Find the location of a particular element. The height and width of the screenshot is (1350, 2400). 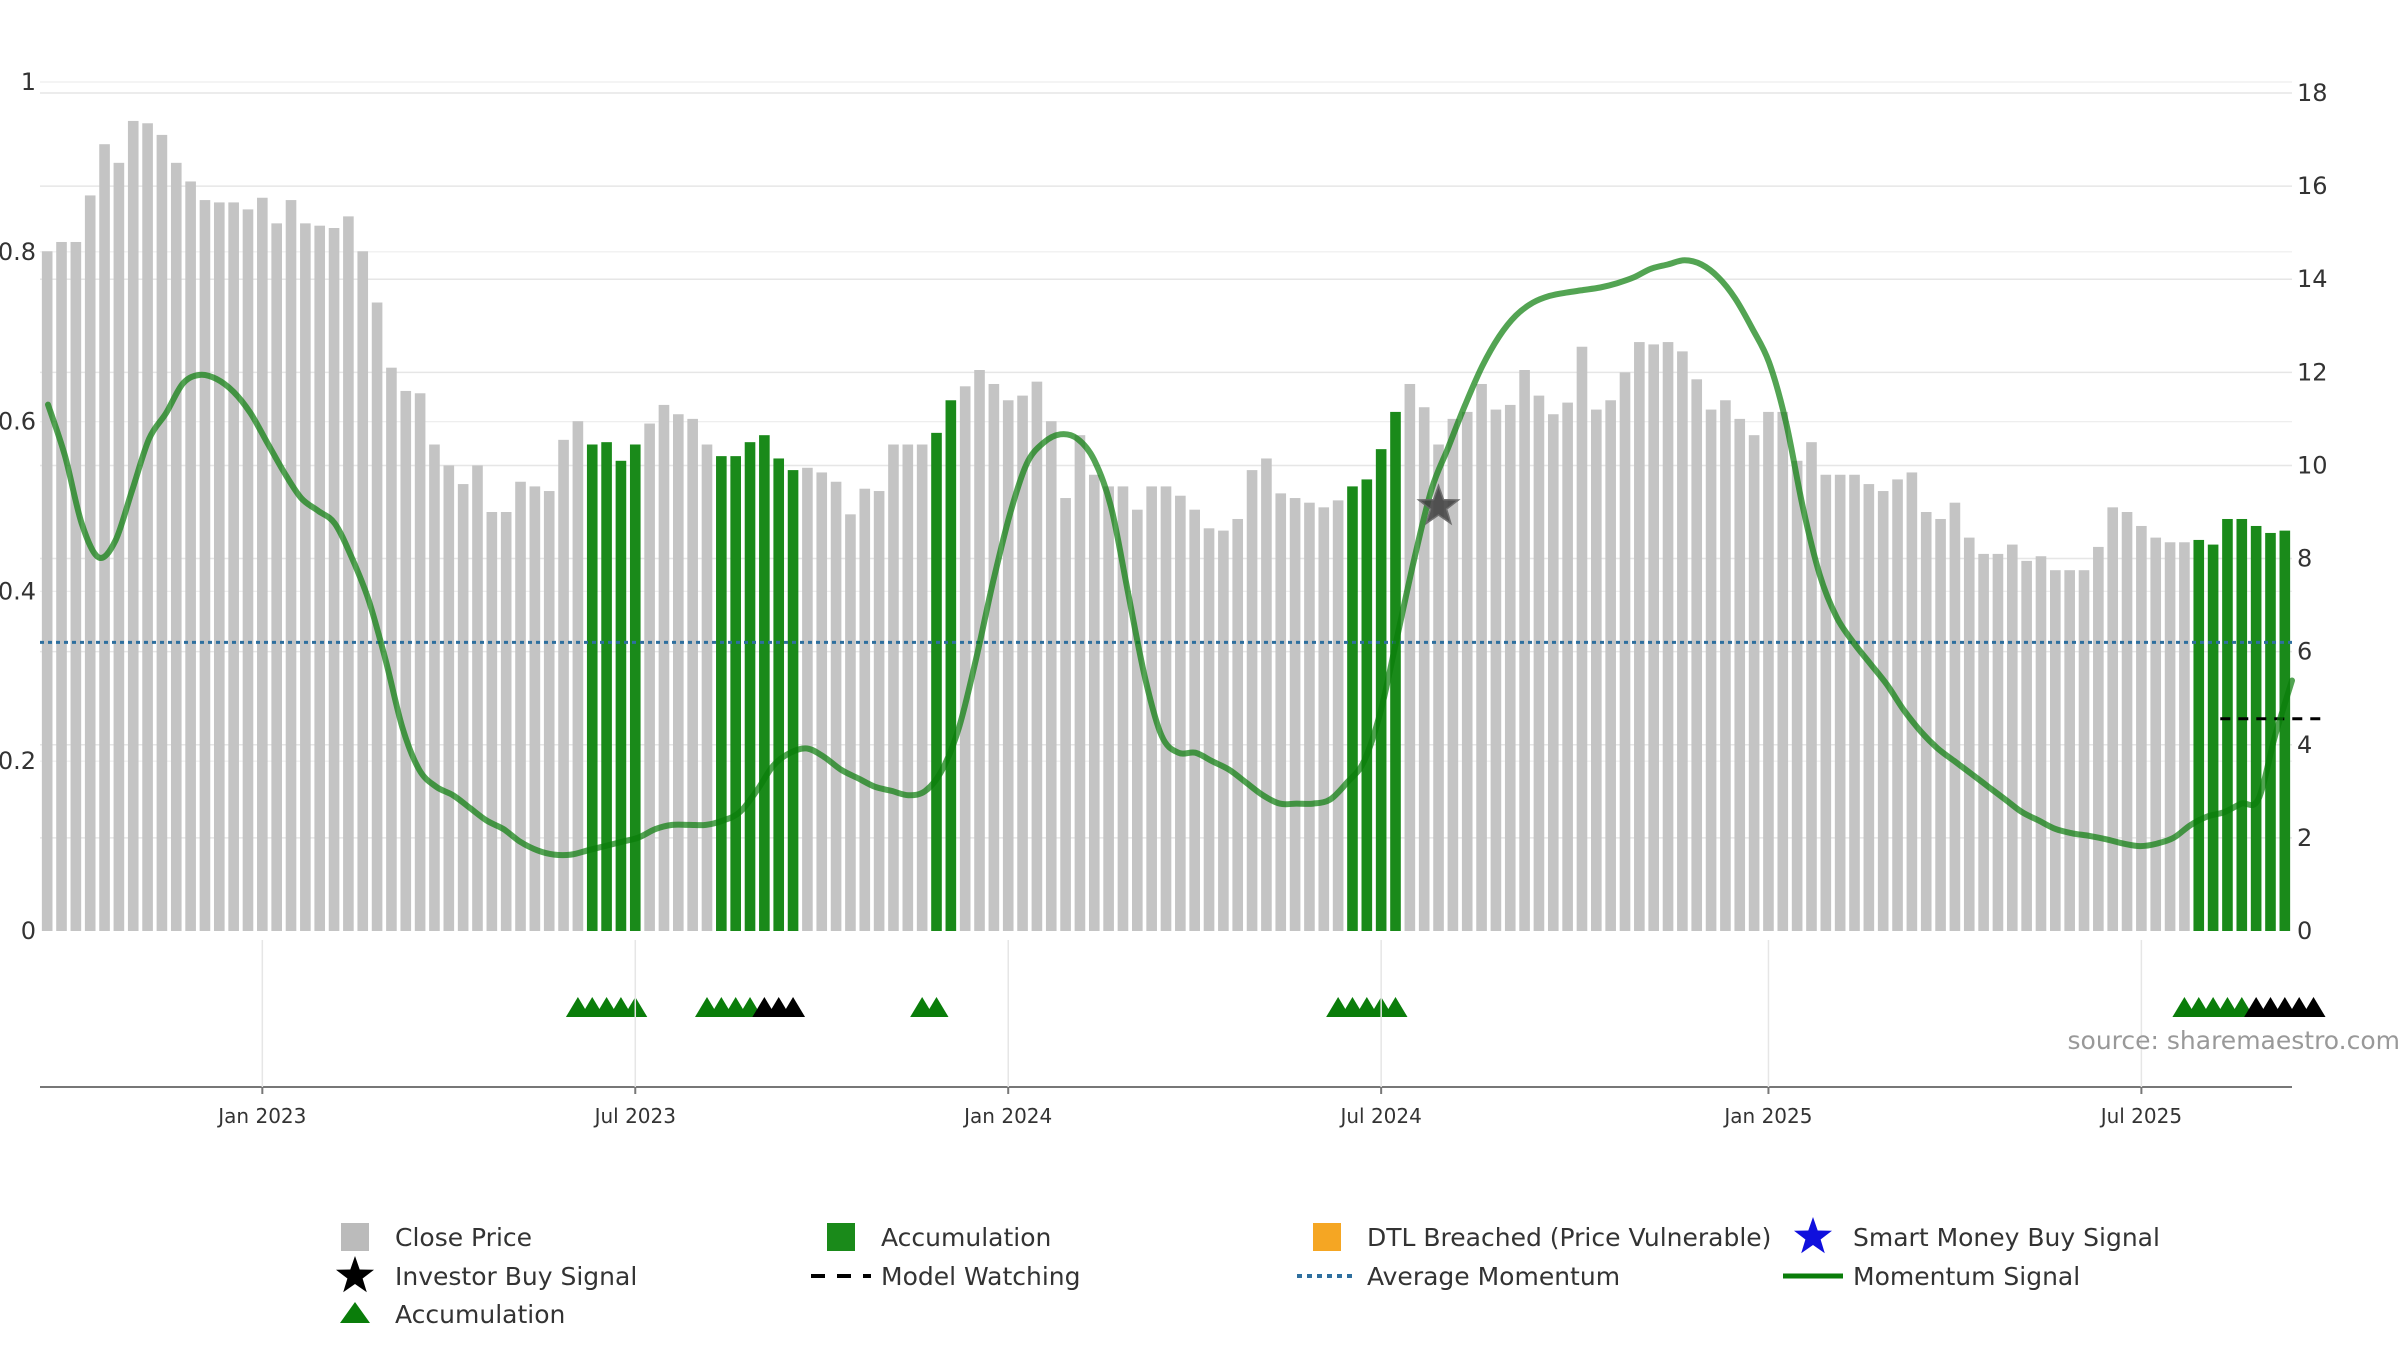

right-axis: 0 2 4 6 8 10 12 14 16 18 is located at coordinates (2312, 512).